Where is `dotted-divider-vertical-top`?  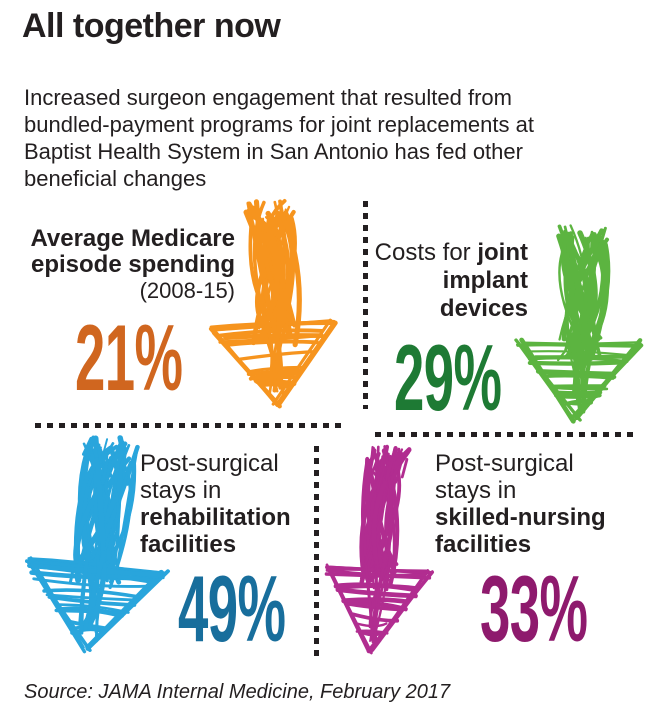 dotted-divider-vertical-top is located at coordinates (365, 305).